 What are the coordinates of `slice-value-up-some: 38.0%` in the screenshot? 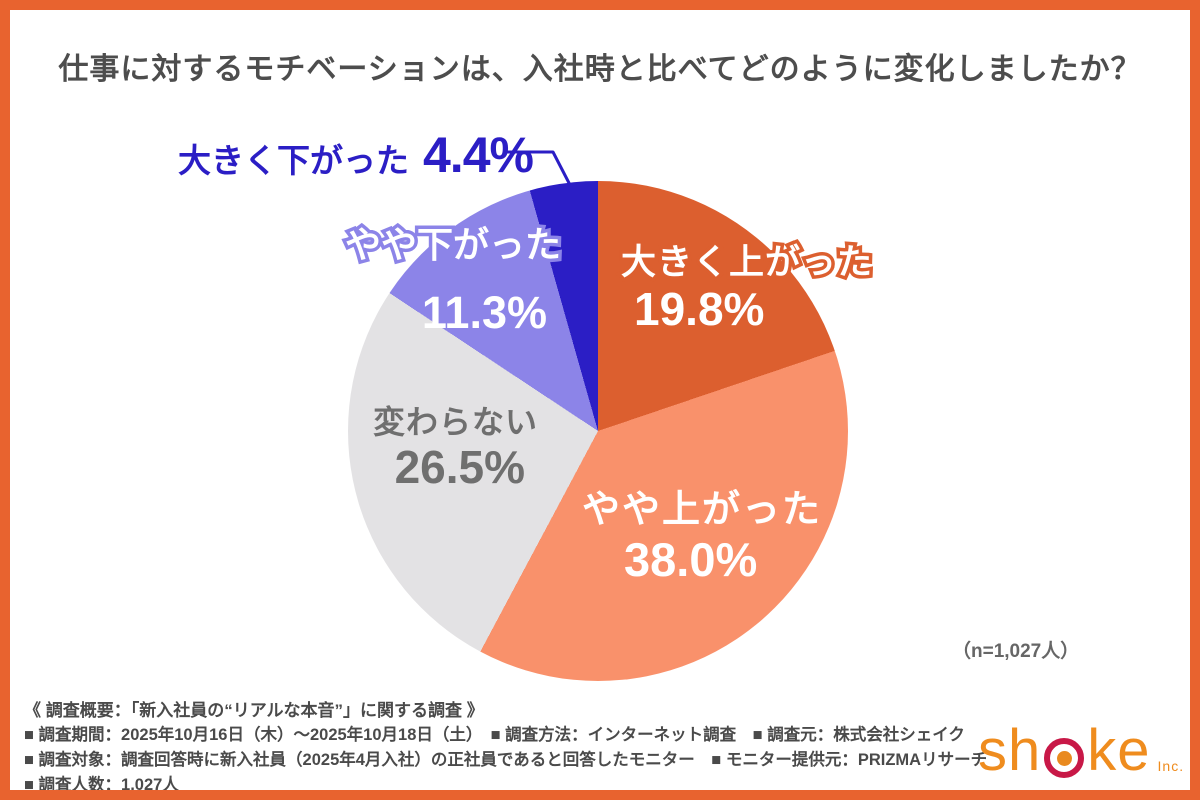 It's located at (691, 559).